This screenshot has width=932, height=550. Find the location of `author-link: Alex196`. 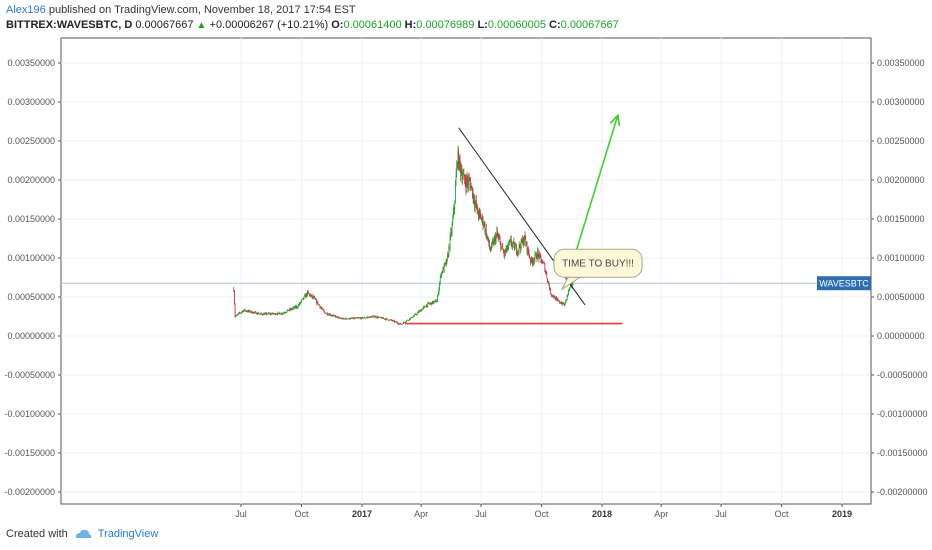

author-link: Alex196 is located at coordinates (26, 10).